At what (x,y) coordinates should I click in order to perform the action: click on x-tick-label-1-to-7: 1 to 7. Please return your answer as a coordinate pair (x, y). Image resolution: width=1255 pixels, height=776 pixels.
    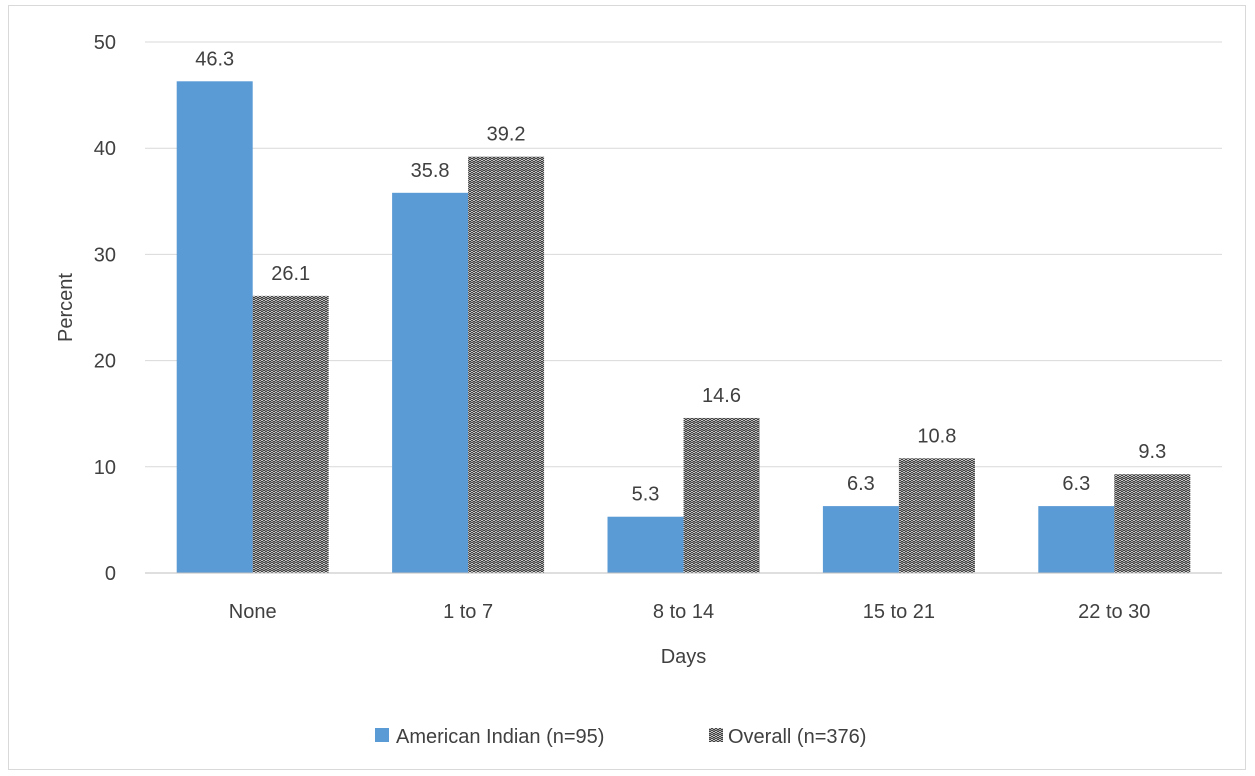
    Looking at the image, I should click on (468, 612).